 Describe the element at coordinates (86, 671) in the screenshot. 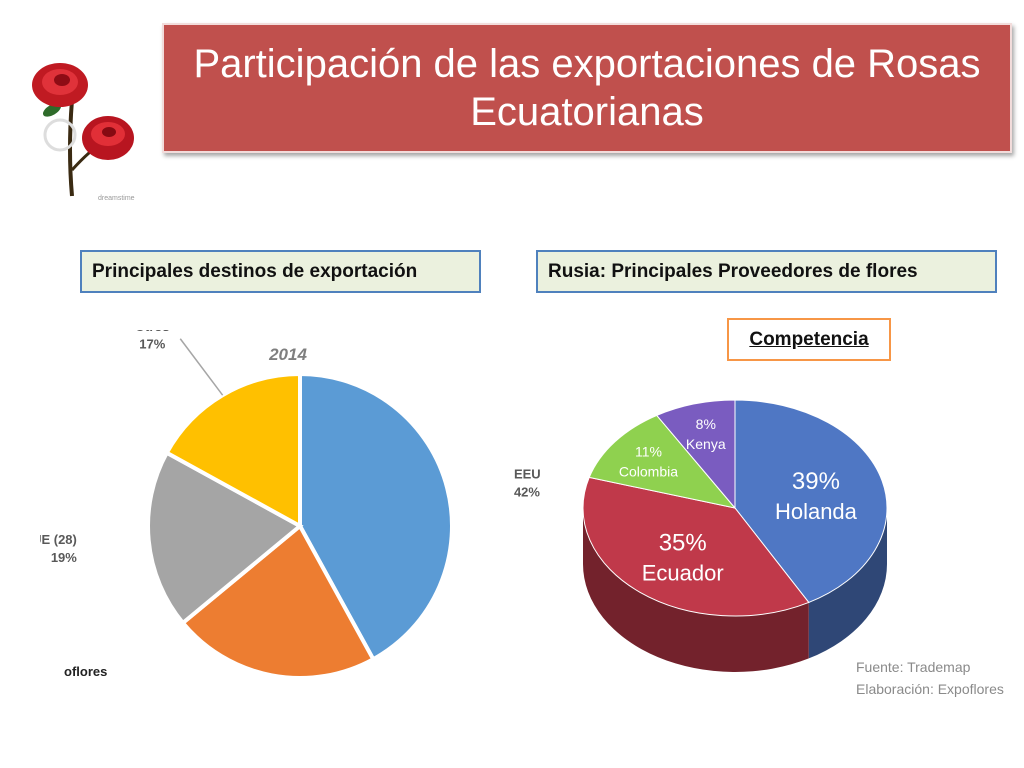

I see `left-source-text: oflores` at that location.